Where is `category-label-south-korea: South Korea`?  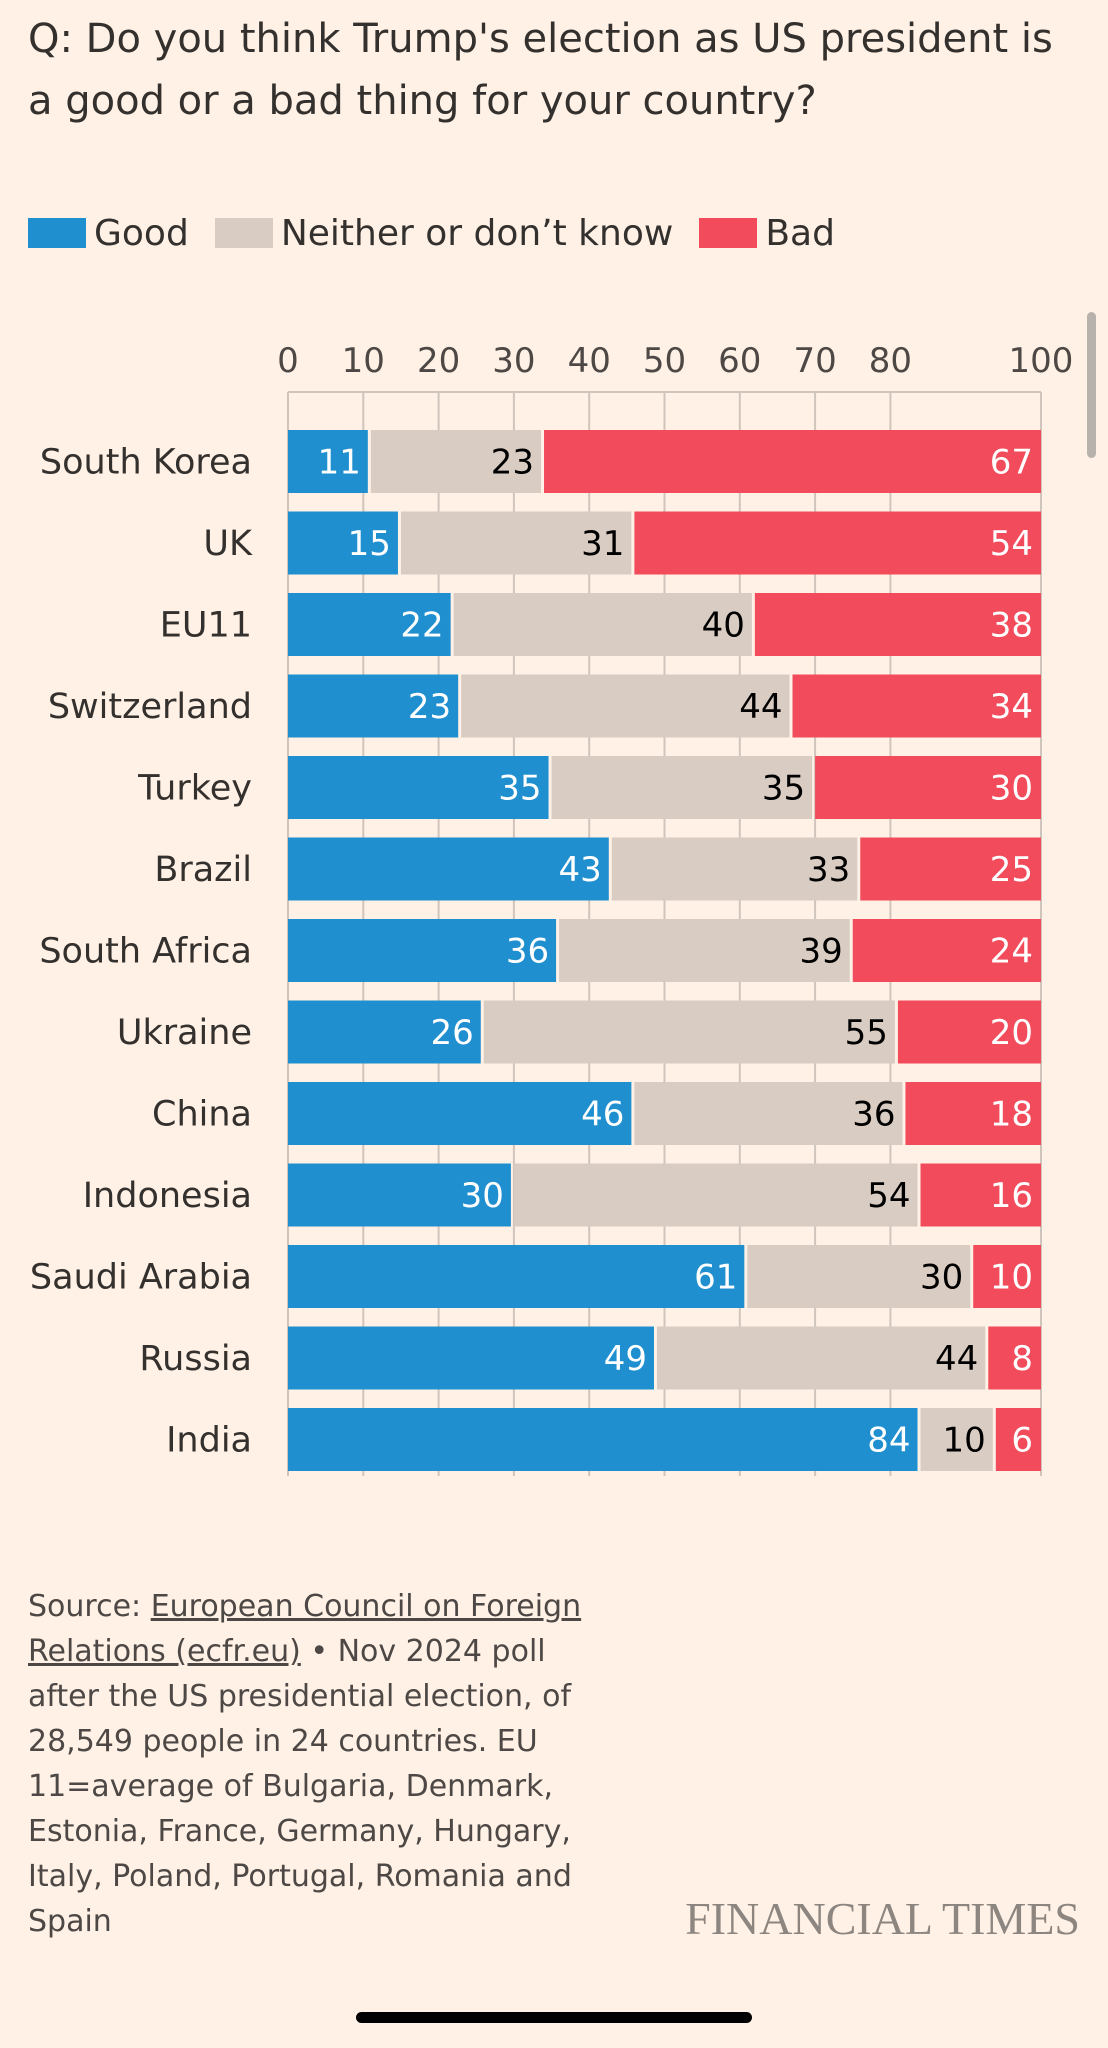 category-label-south-korea: South Korea is located at coordinates (146, 463).